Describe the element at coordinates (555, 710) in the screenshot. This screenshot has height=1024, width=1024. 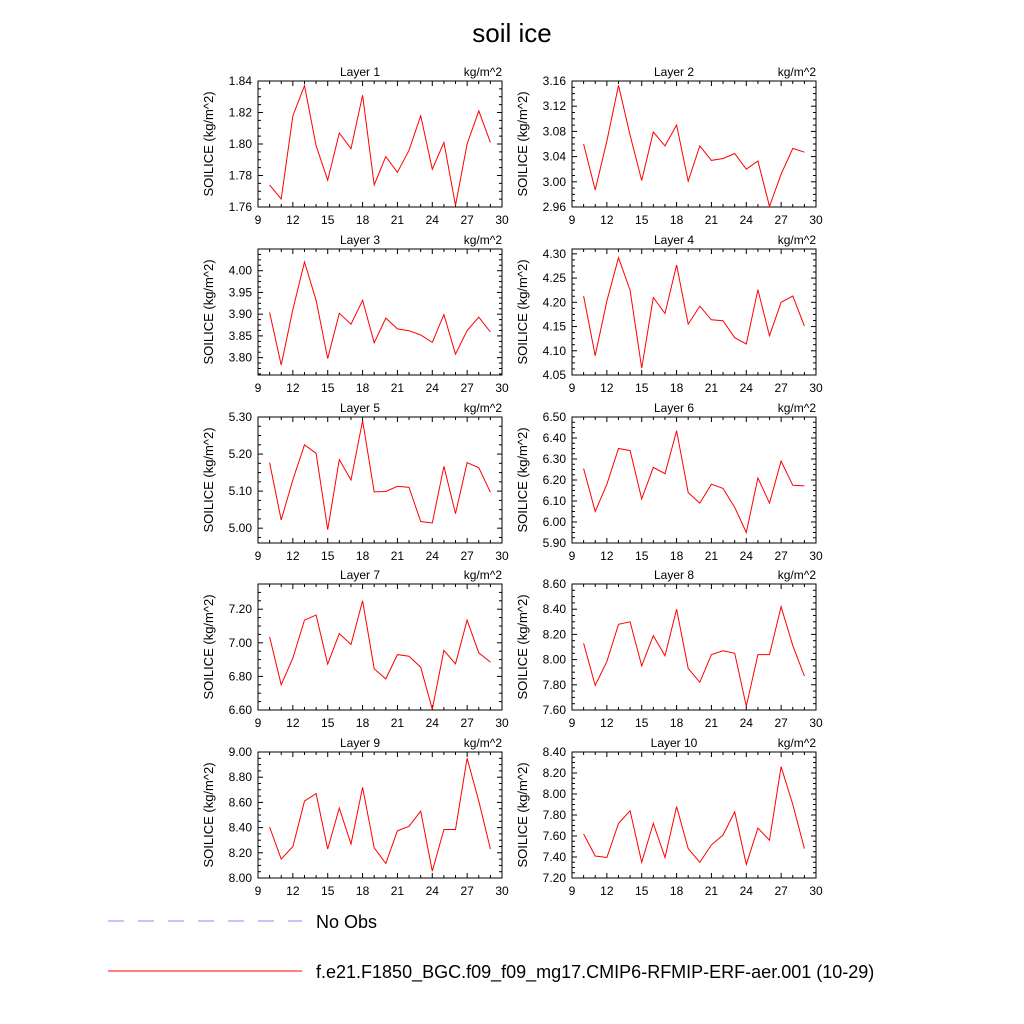
I see `y-tick-label: 7.60` at that location.